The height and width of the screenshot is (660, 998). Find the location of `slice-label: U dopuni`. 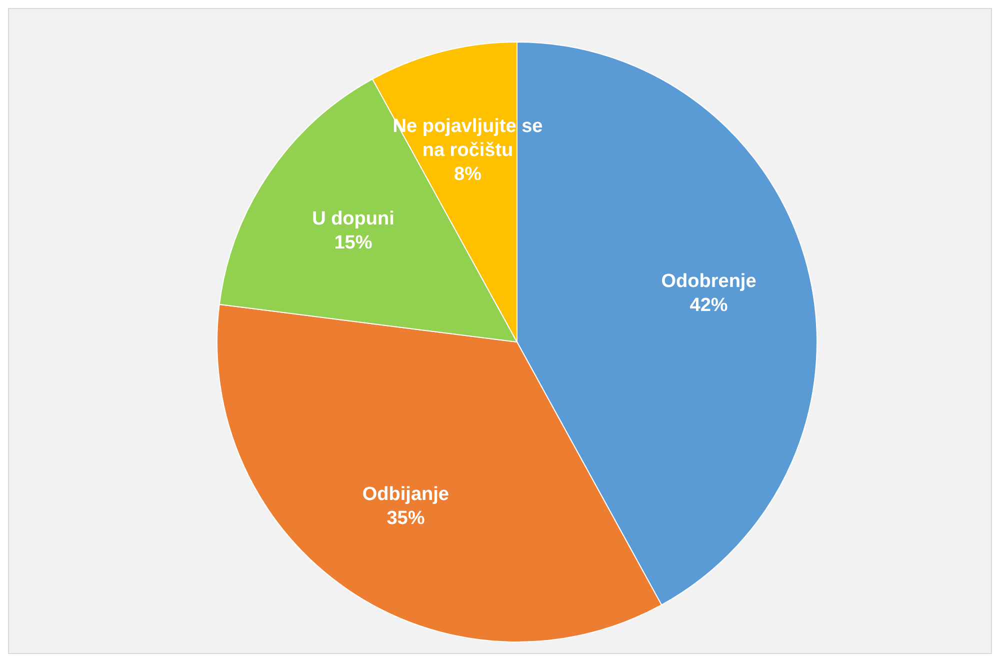

slice-label: U dopuni is located at coordinates (353, 219).